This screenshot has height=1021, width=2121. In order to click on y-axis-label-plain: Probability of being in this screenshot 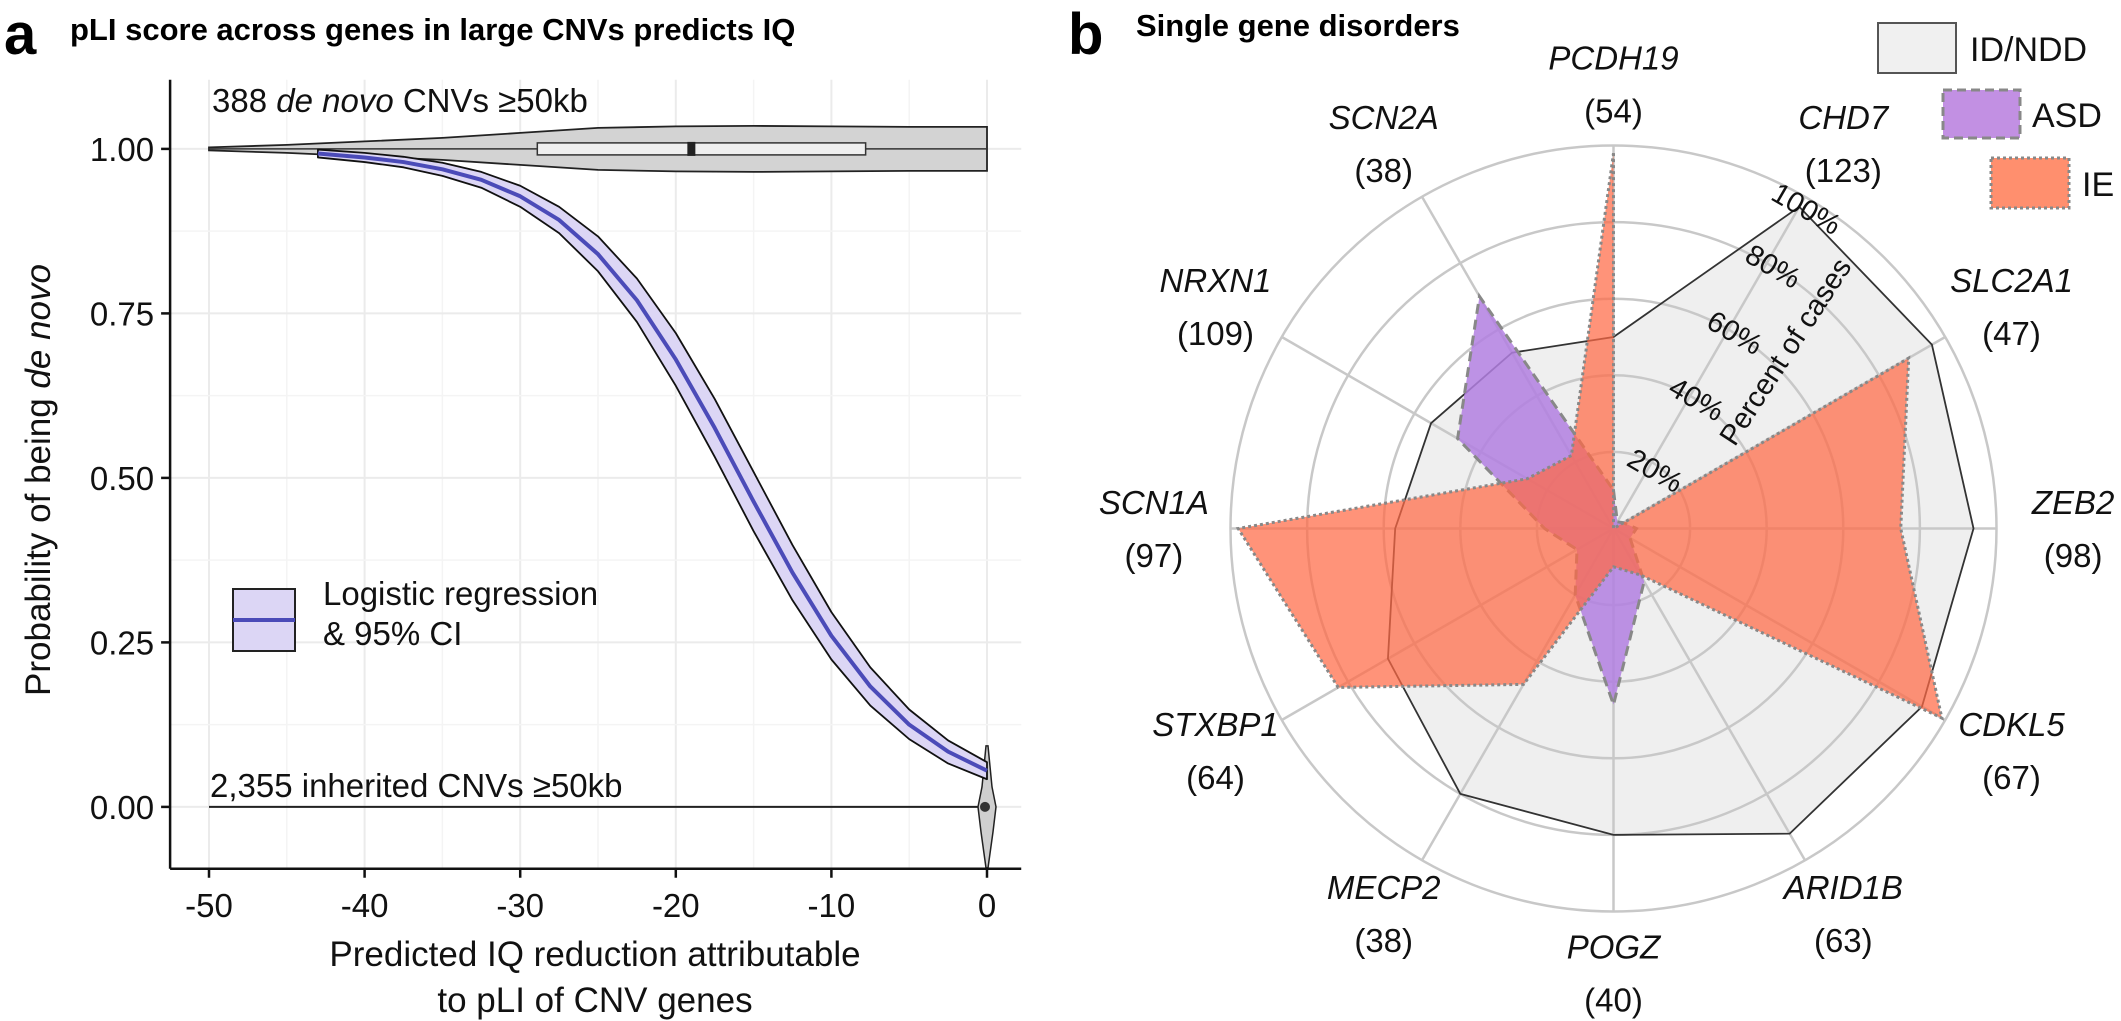, I will do `click(38, 542)`.